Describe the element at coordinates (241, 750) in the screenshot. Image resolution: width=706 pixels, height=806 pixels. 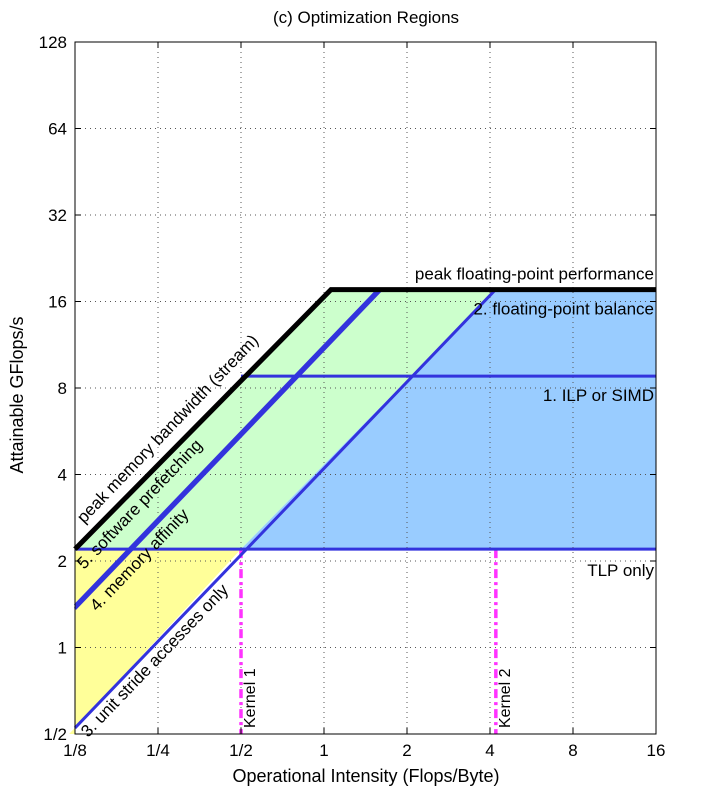
I see `x-tick-label: 1/2` at that location.